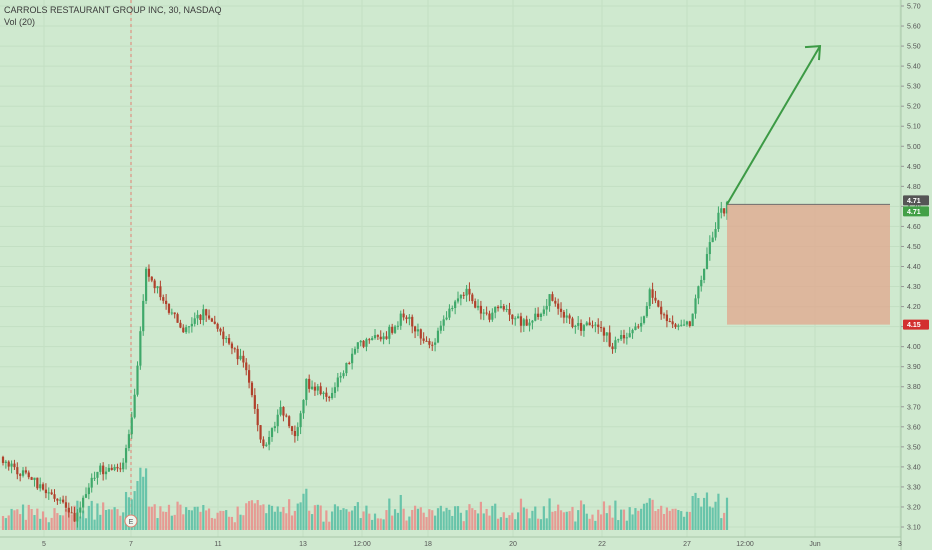 Image resolution: width=932 pixels, height=550 pixels. What do you see at coordinates (44, 544) in the screenshot?
I see `time-tick-label: 5` at bounding box center [44, 544].